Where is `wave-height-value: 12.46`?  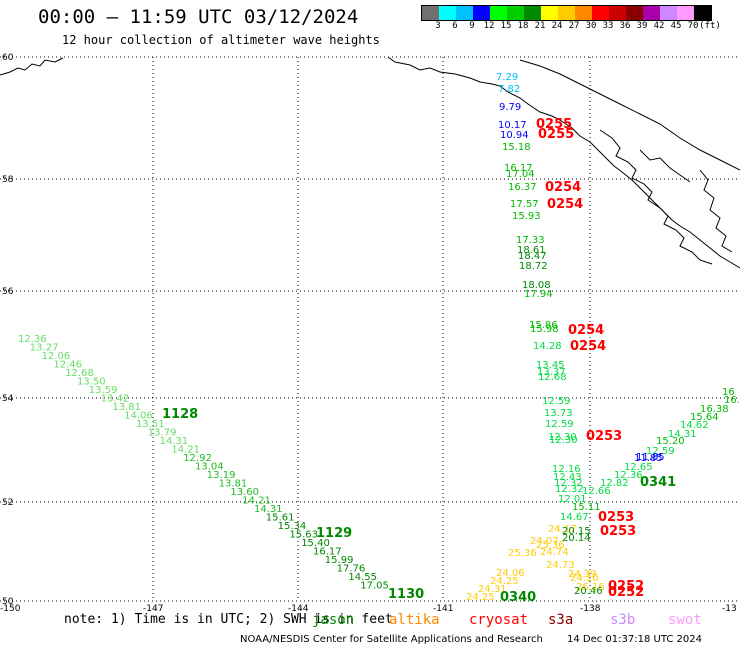
wave-height-value: 12.46 is located at coordinates (67, 365).